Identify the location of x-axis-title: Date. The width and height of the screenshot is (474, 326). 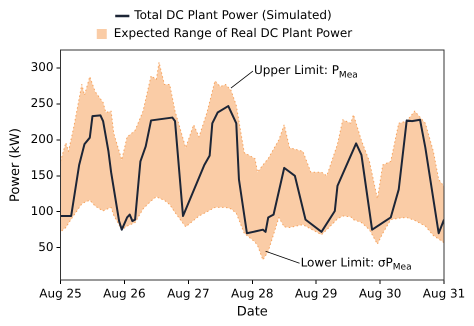
(252, 312).